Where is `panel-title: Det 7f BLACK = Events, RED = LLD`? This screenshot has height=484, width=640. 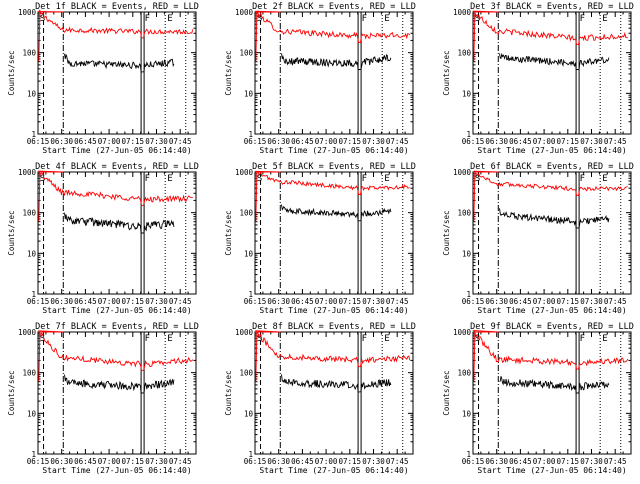
panel-title: Det 7f BLACK = Events, RED = LLD is located at coordinates (117, 327).